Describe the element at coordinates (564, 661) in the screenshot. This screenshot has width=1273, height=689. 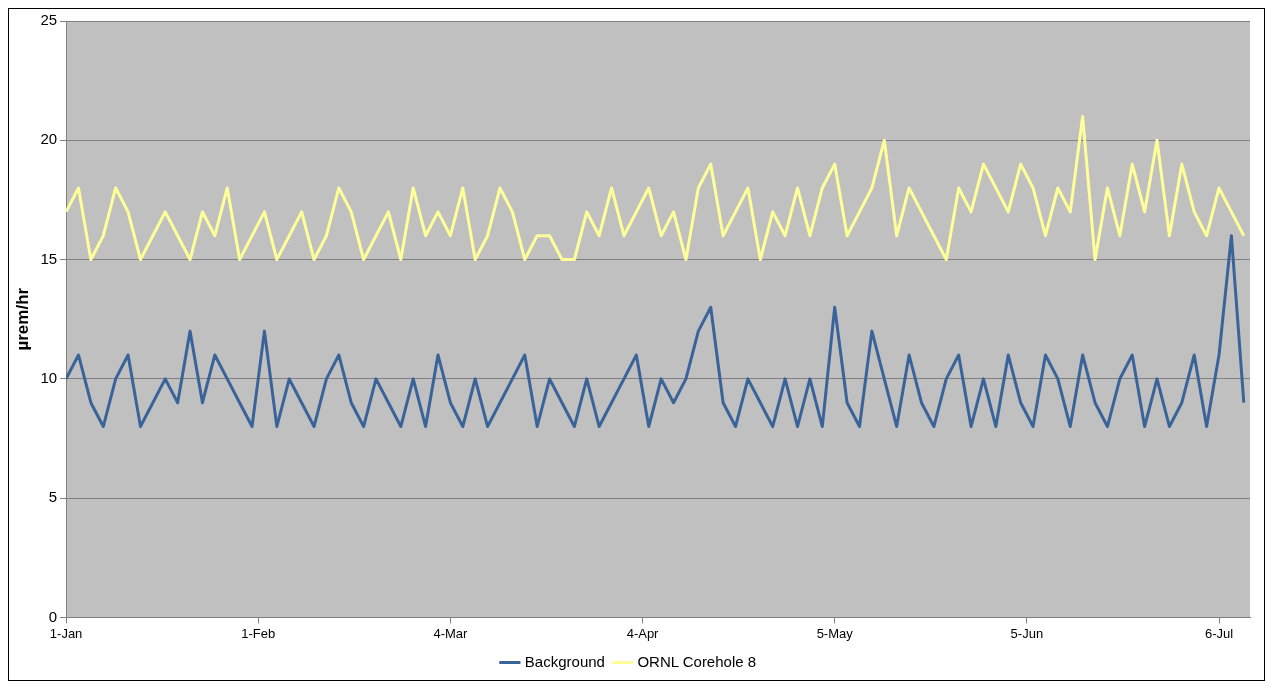
I see `legend-label: Background` at that location.